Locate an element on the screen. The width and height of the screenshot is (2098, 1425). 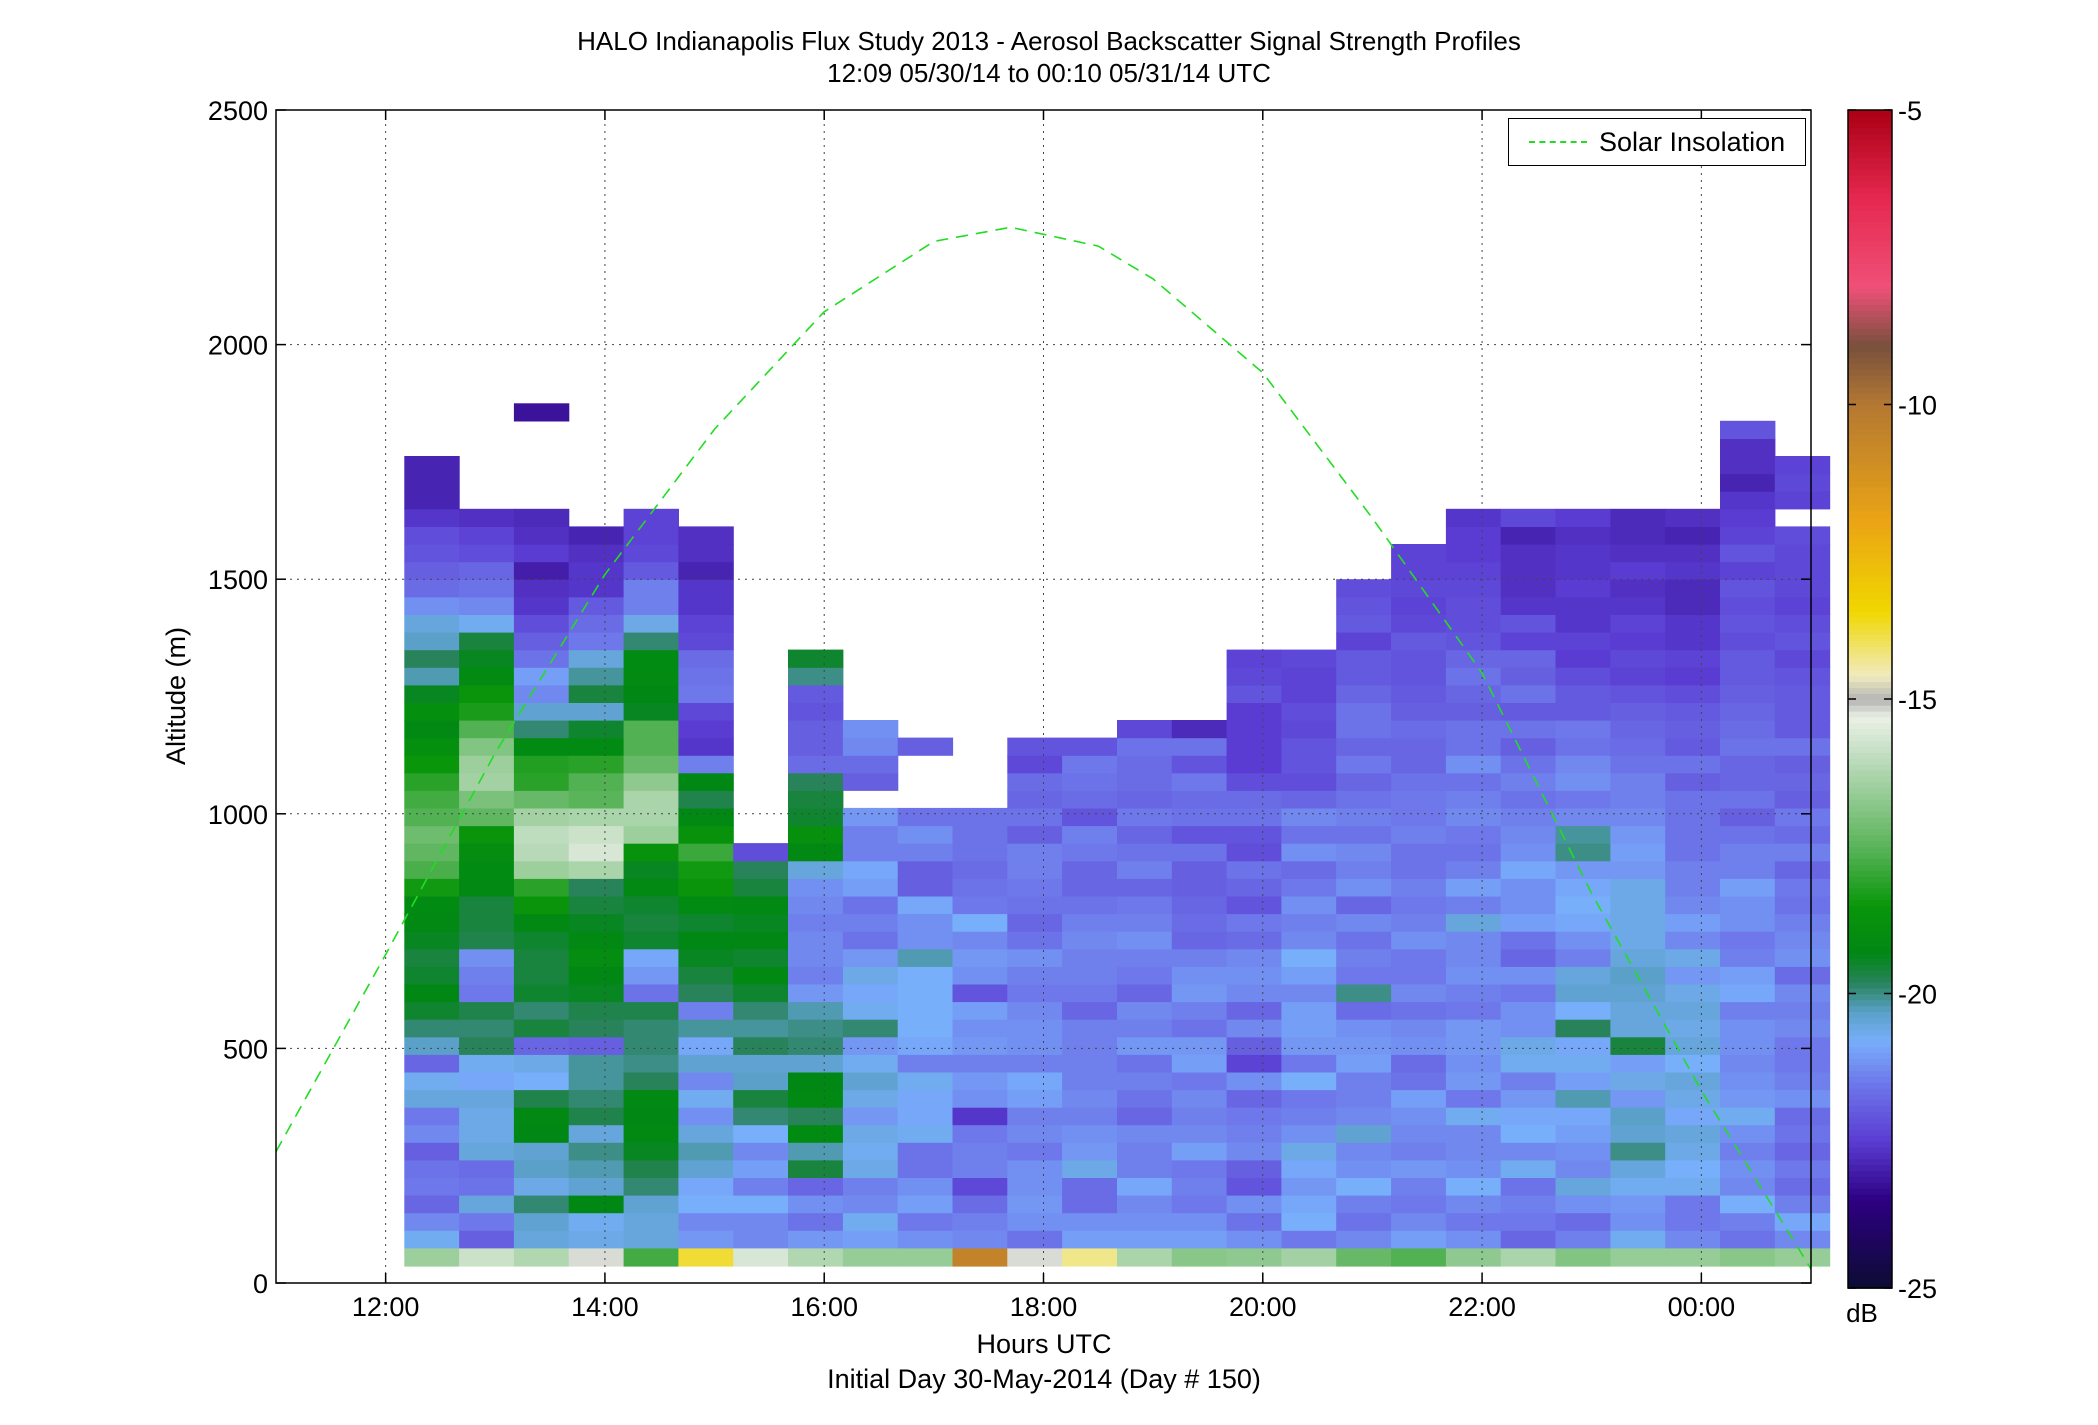
y-tick-label: 2500 is located at coordinates (238, 111).